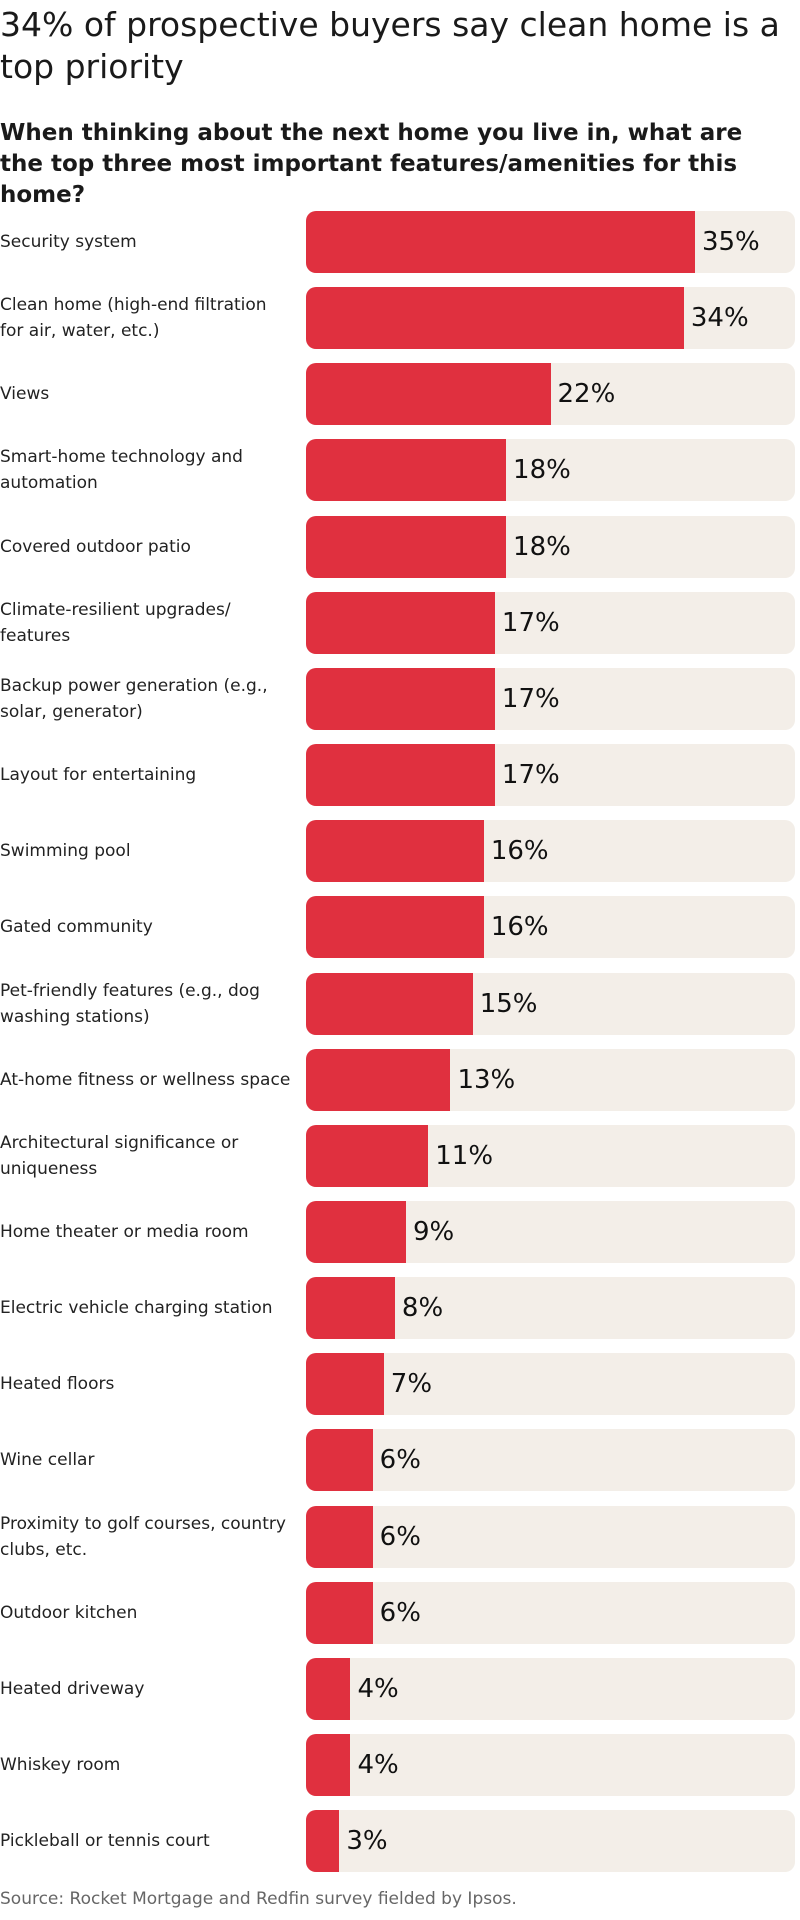 This screenshot has width=800, height=1920. I want to click on bar-row: Gated community 16%, so click(400, 927).